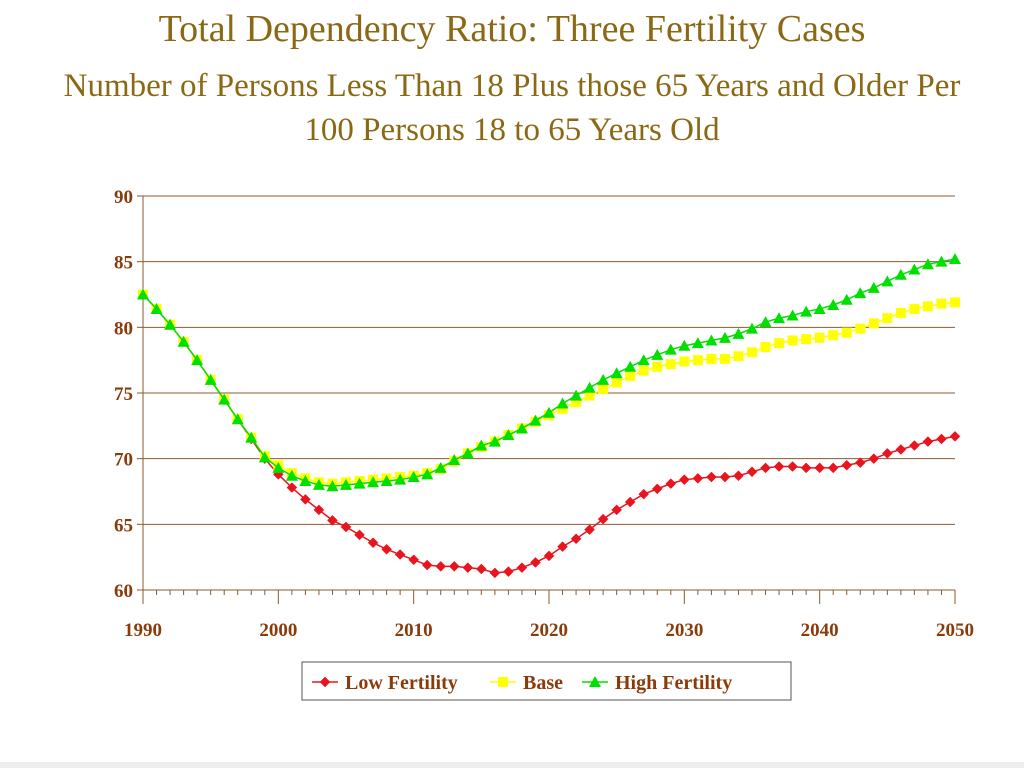 The height and width of the screenshot is (768, 1024). I want to click on y-tick-label: 75, so click(123, 394).